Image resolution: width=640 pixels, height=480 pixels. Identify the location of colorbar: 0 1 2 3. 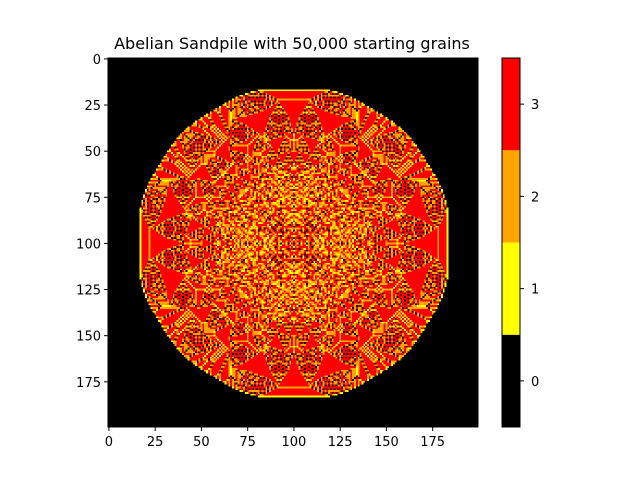
(520, 242).